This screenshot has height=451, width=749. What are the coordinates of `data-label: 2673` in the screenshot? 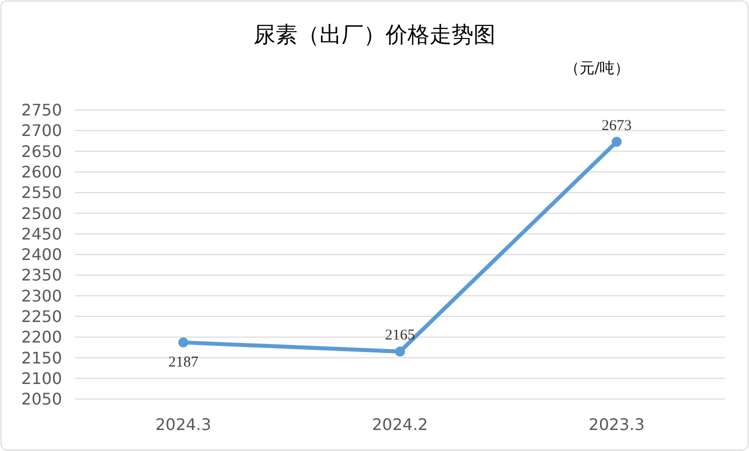 It's located at (617, 126).